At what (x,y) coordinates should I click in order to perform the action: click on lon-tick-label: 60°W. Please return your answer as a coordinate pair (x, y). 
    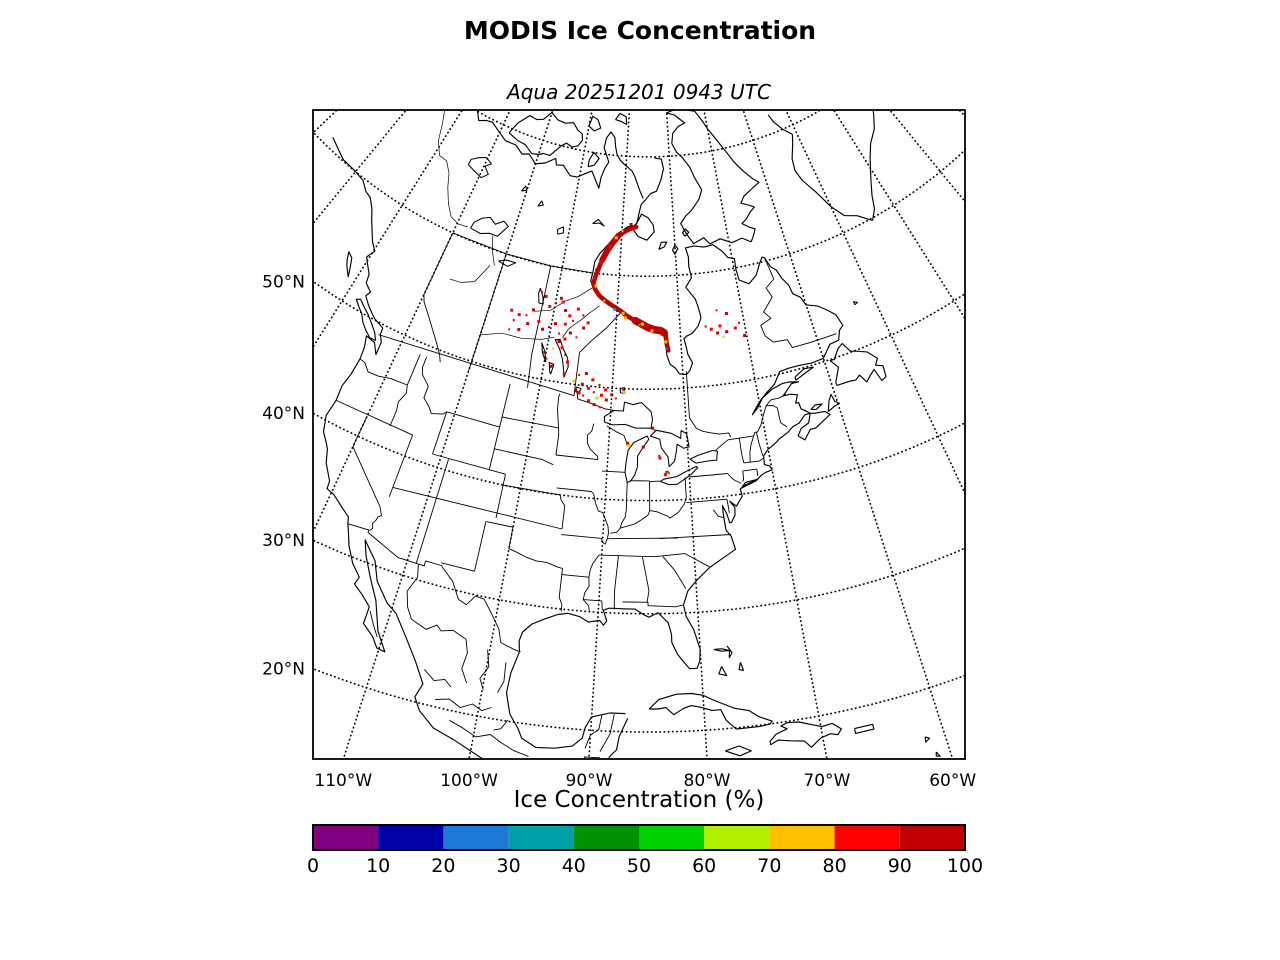
    Looking at the image, I should click on (952, 781).